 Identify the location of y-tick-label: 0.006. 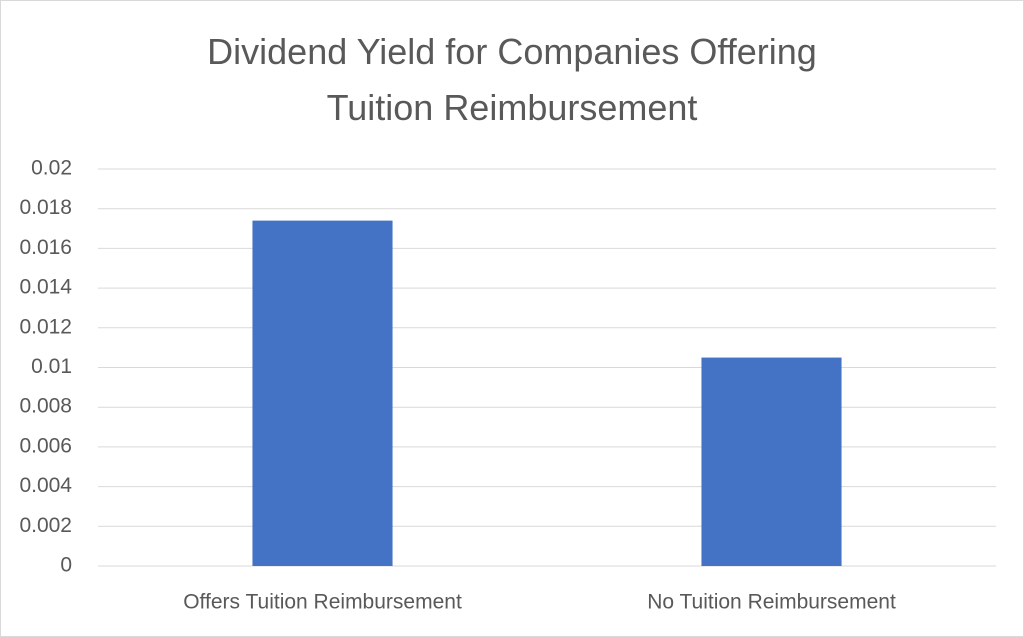
(45, 445).